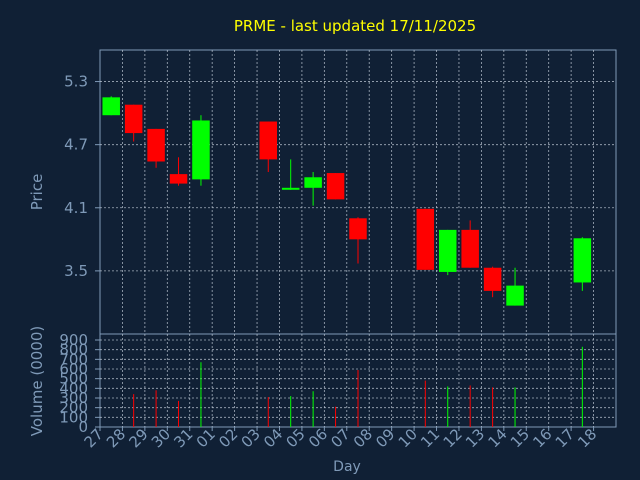  I want to click on volume-y-tick-label: 900, so click(73, 340).